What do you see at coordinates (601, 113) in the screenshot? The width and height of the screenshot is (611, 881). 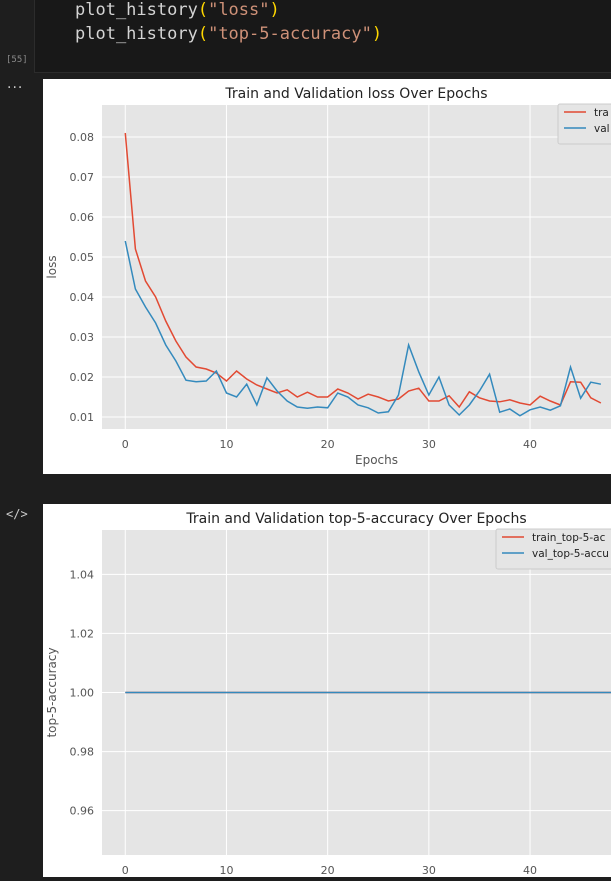 I see `legend-label-train: tra` at bounding box center [601, 113].